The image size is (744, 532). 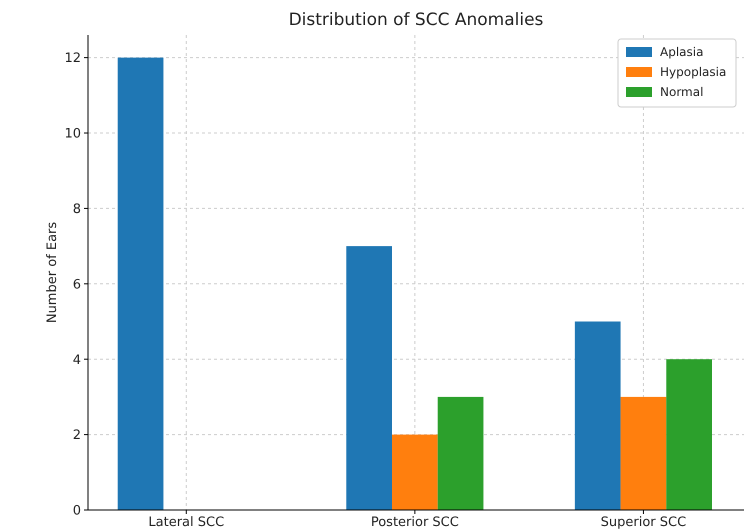 What do you see at coordinates (682, 92) in the screenshot?
I see `legend-label: Normal` at bounding box center [682, 92].